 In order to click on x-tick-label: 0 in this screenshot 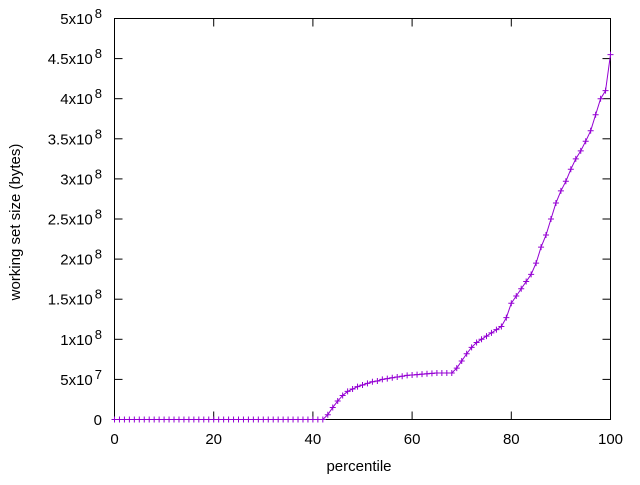, I will do `click(114, 439)`.